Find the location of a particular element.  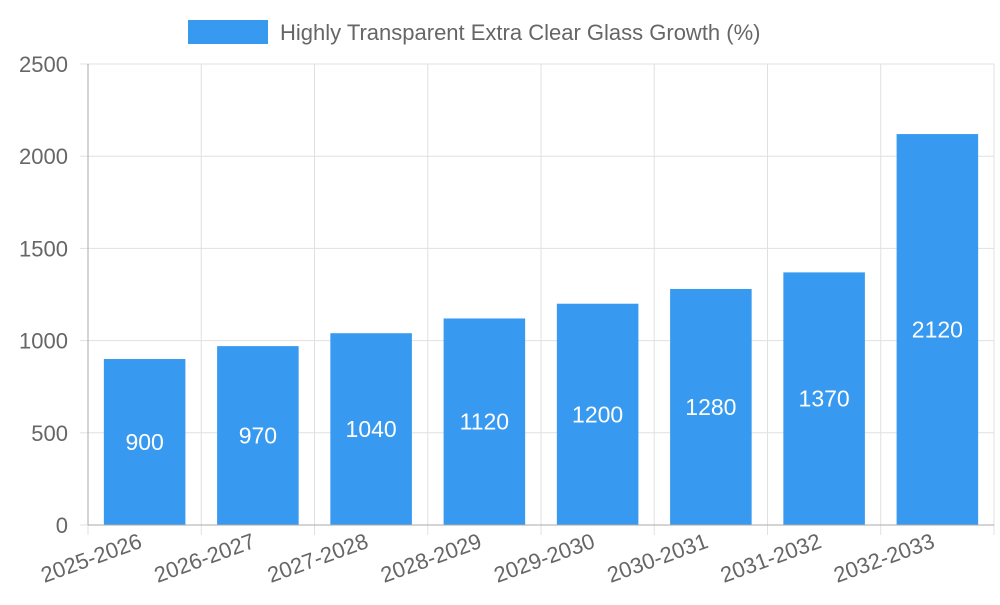

legend-swatch is located at coordinates (228, 32).